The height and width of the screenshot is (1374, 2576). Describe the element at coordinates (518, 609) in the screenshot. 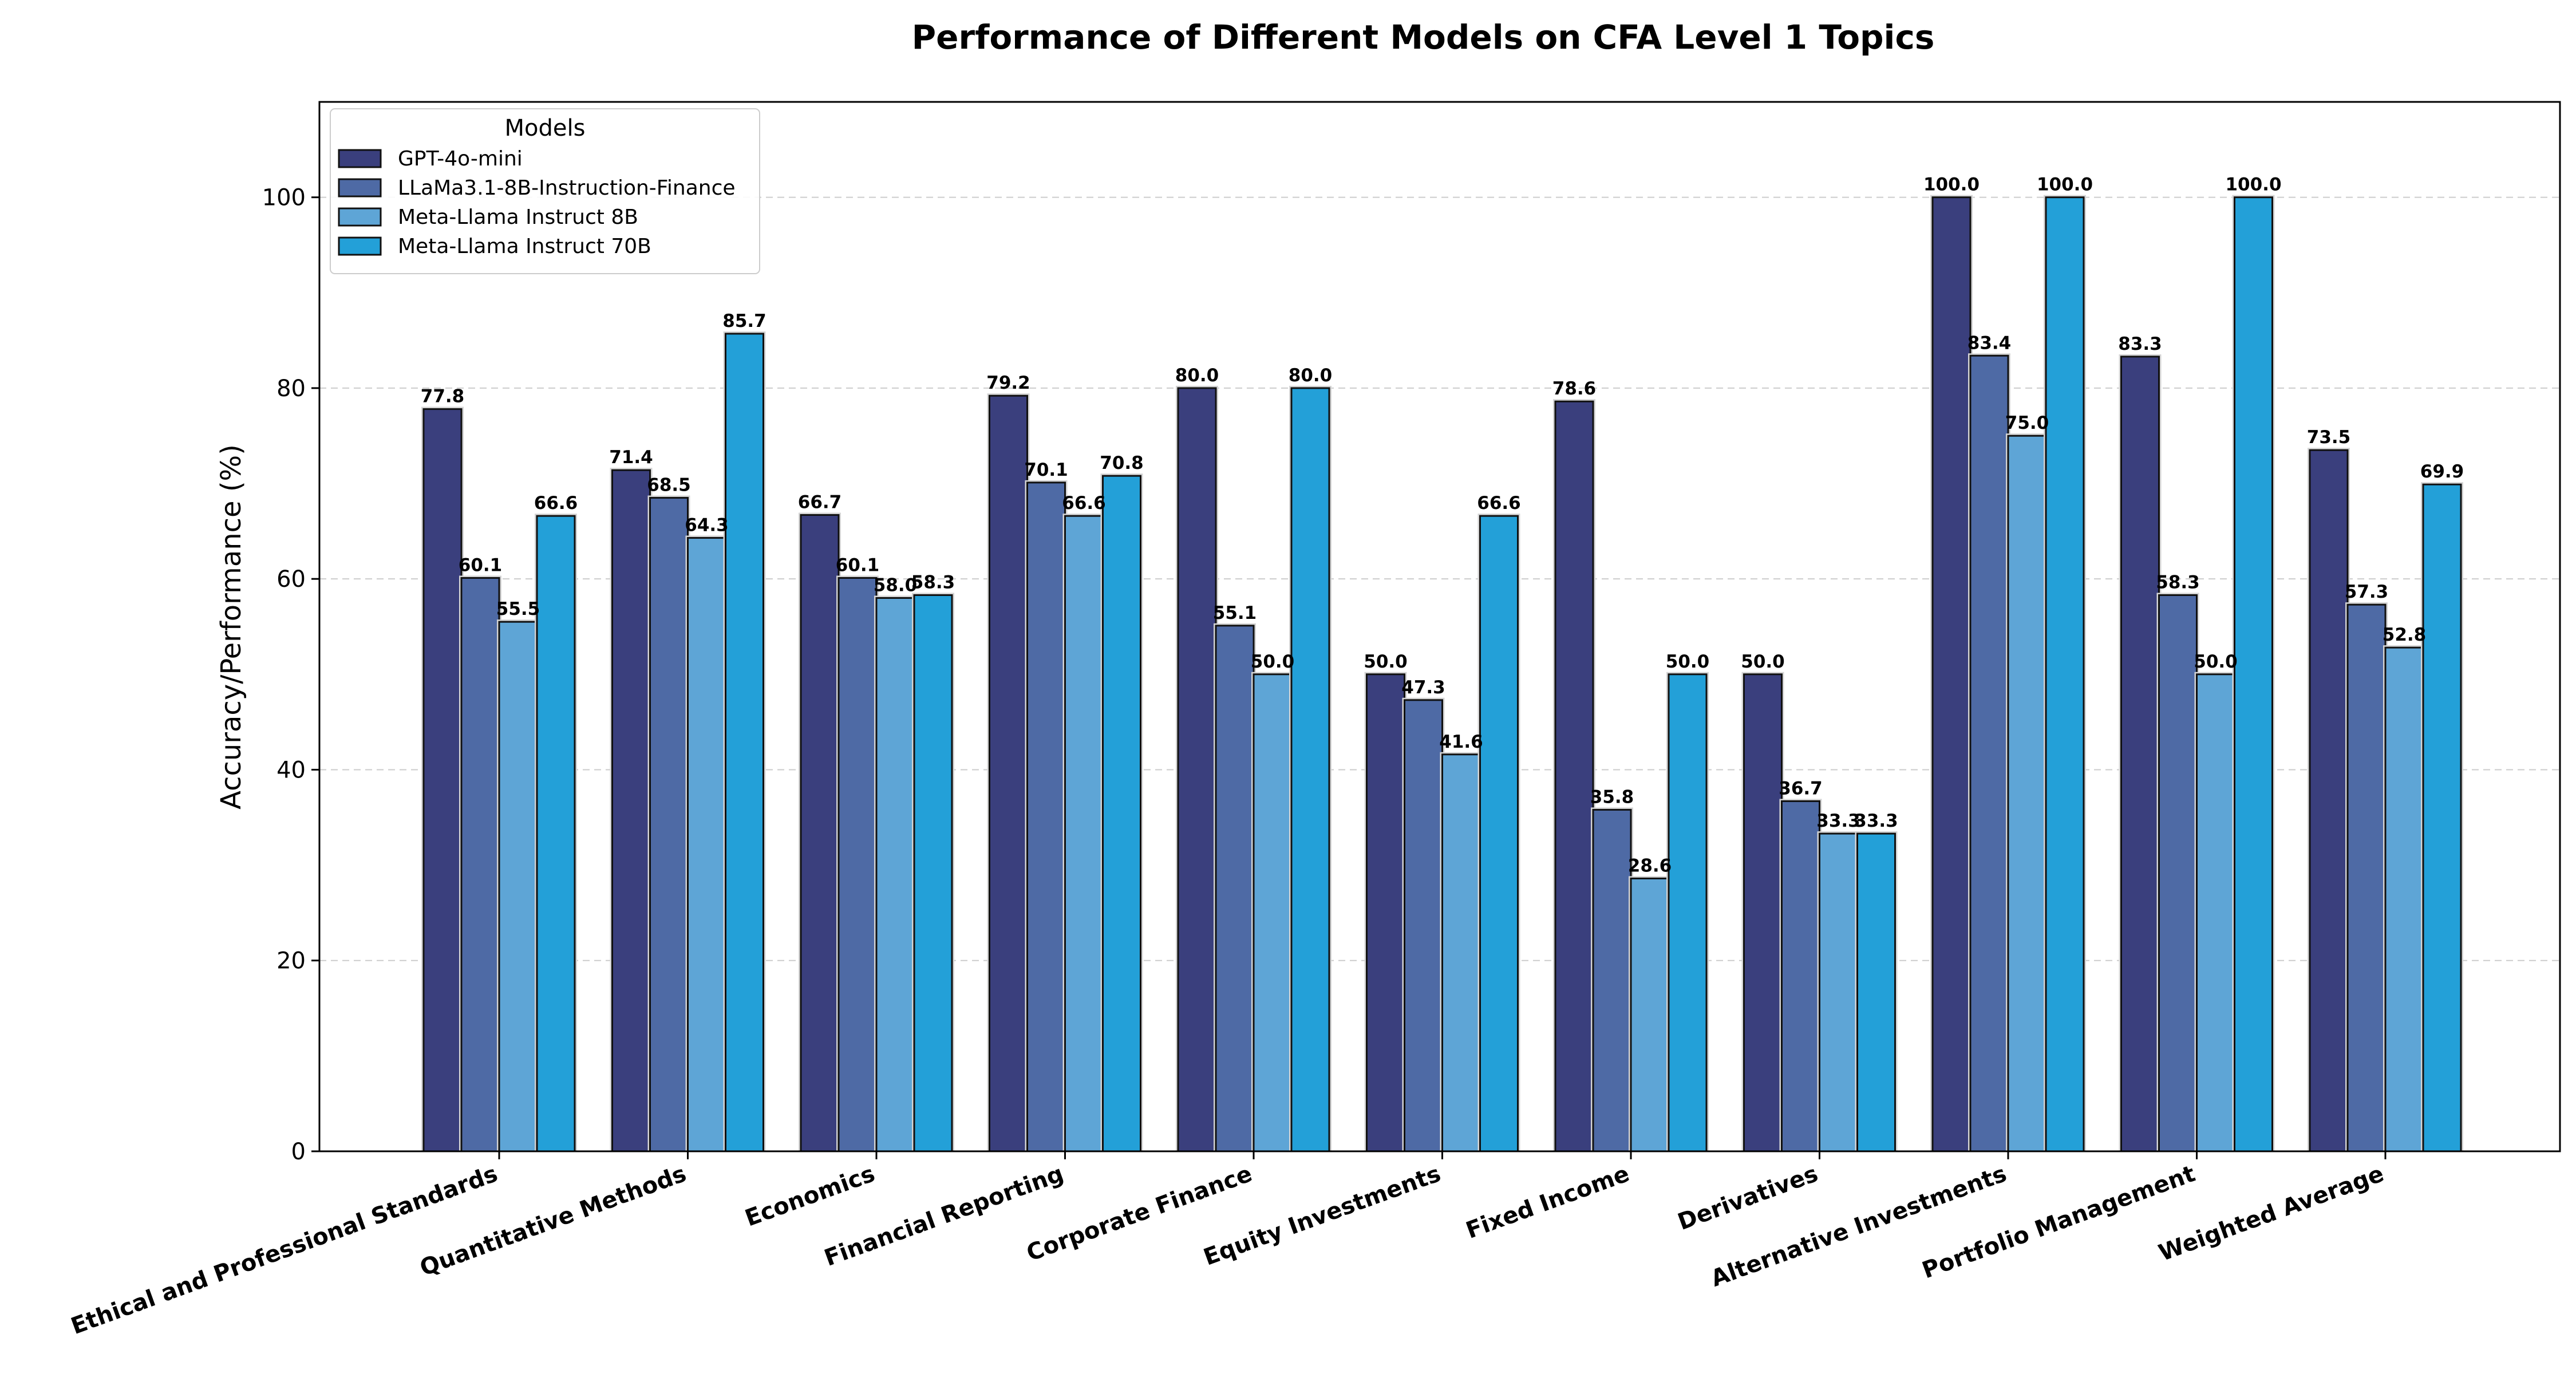

I see `data-label: 55.5` at that location.